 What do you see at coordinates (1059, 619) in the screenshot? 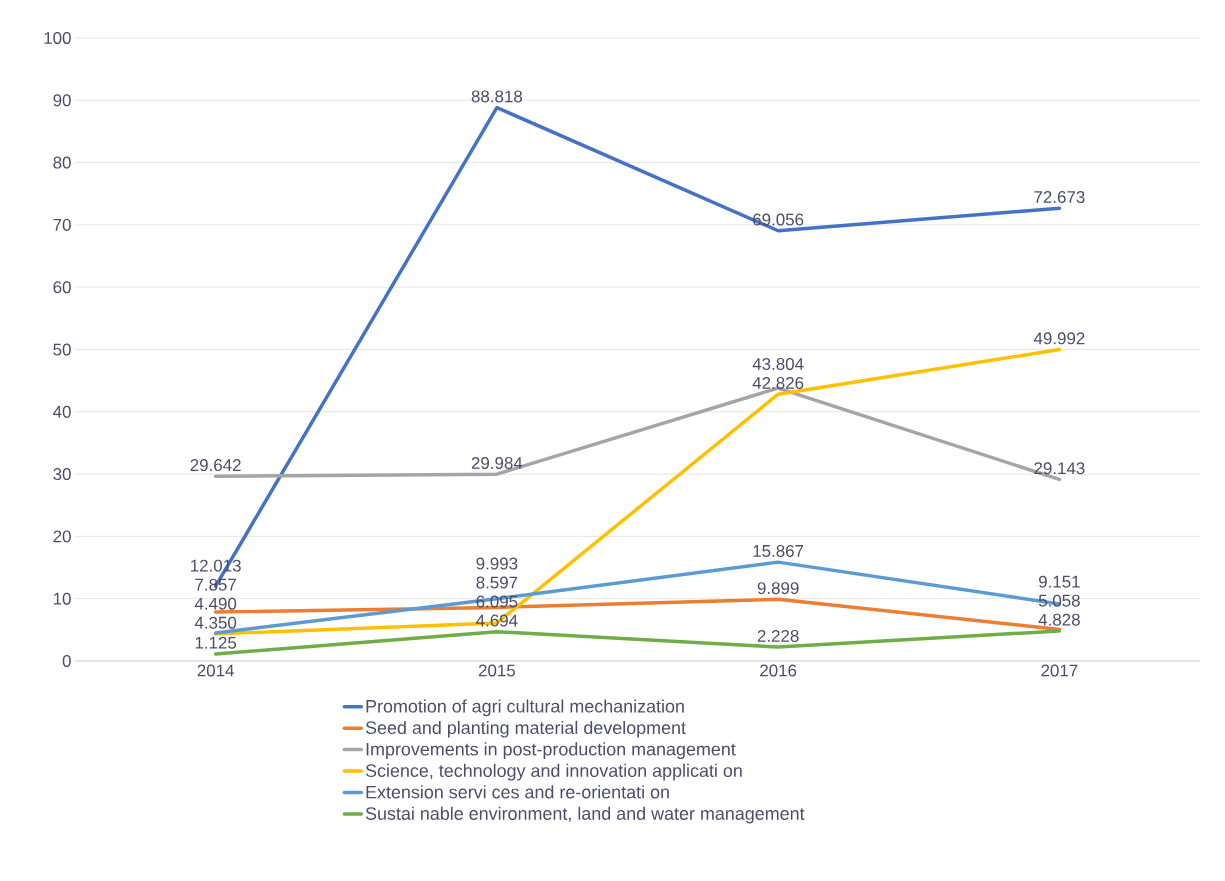
I see `data-label: 4.828` at bounding box center [1059, 619].